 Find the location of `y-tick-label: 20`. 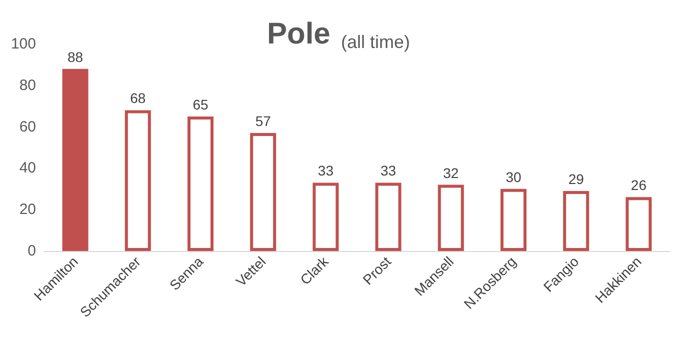

y-tick-label: 20 is located at coordinates (27, 209).